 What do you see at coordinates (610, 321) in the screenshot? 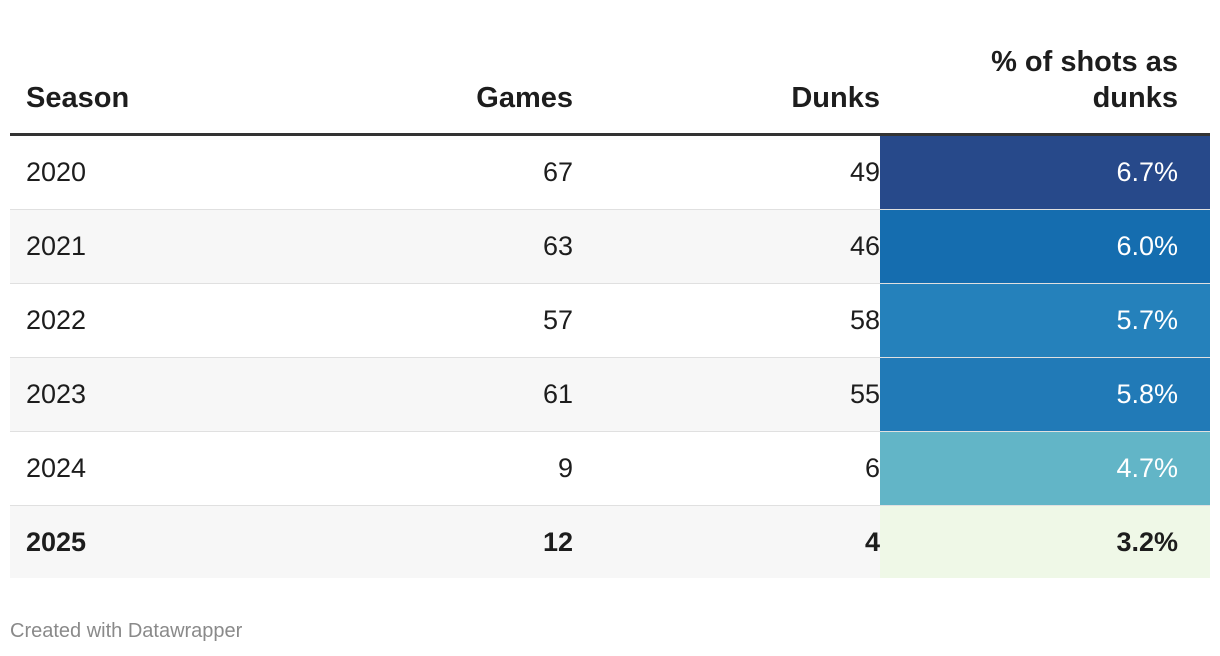
I see `table-row: 2022 57 58 5.7%` at bounding box center [610, 321].